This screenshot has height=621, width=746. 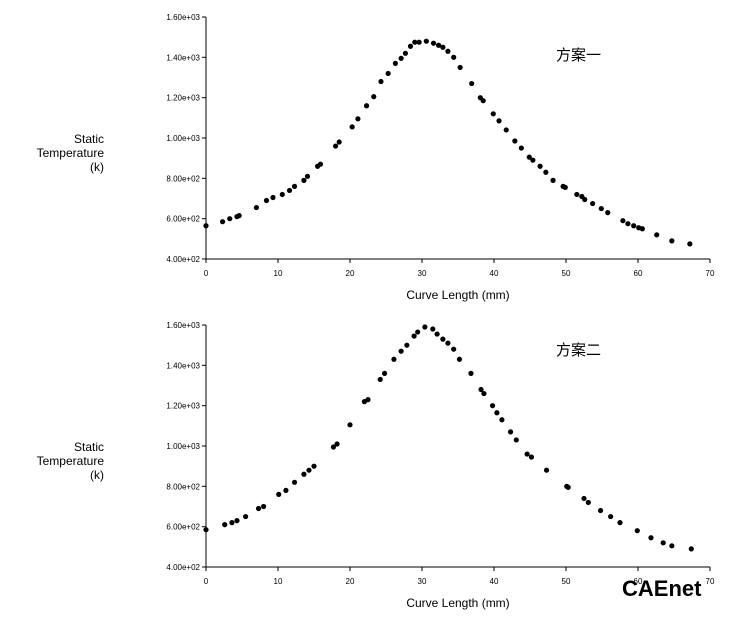 What do you see at coordinates (183, 259) in the screenshot?
I see `y-tick-label: 4.00e+02` at bounding box center [183, 259].